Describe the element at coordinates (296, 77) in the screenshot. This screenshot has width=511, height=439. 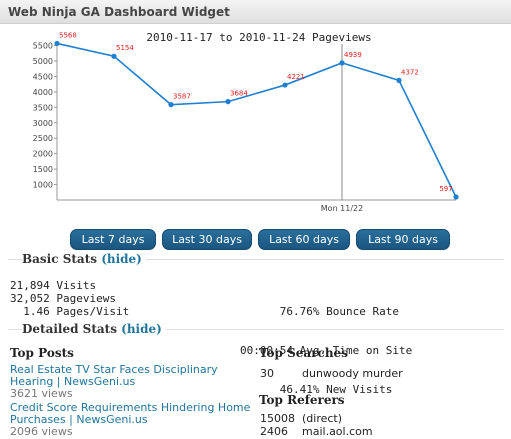
I see `data-label: 4221` at that location.